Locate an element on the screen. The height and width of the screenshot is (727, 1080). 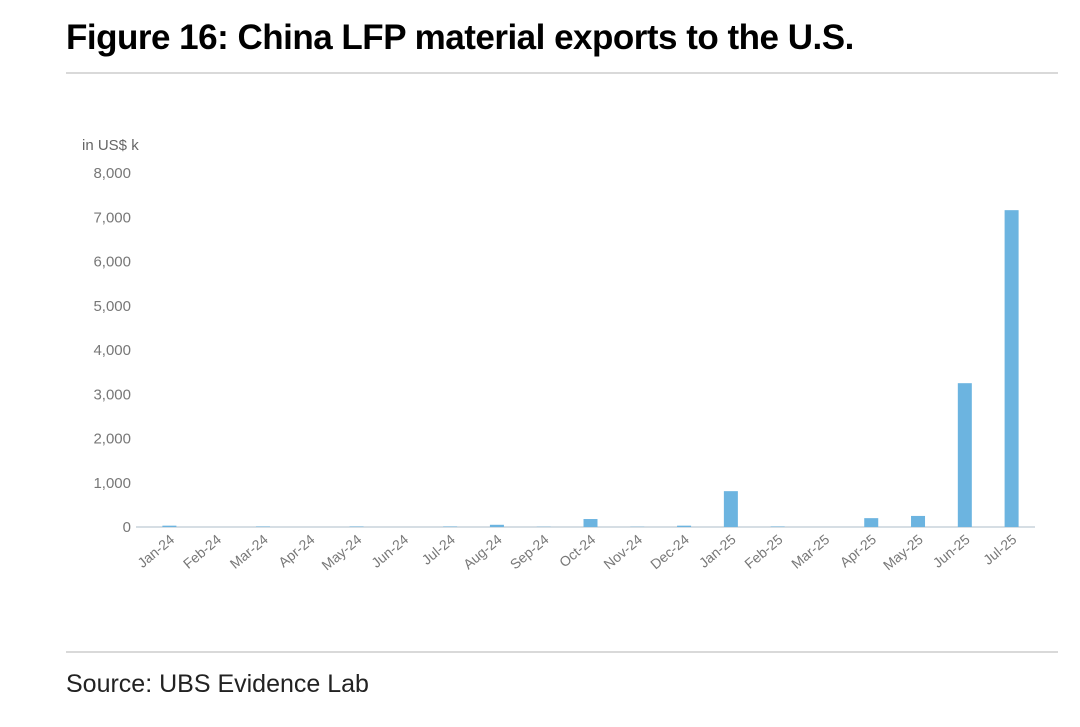
x-tick-label: Jul-24 is located at coordinates (439, 549).